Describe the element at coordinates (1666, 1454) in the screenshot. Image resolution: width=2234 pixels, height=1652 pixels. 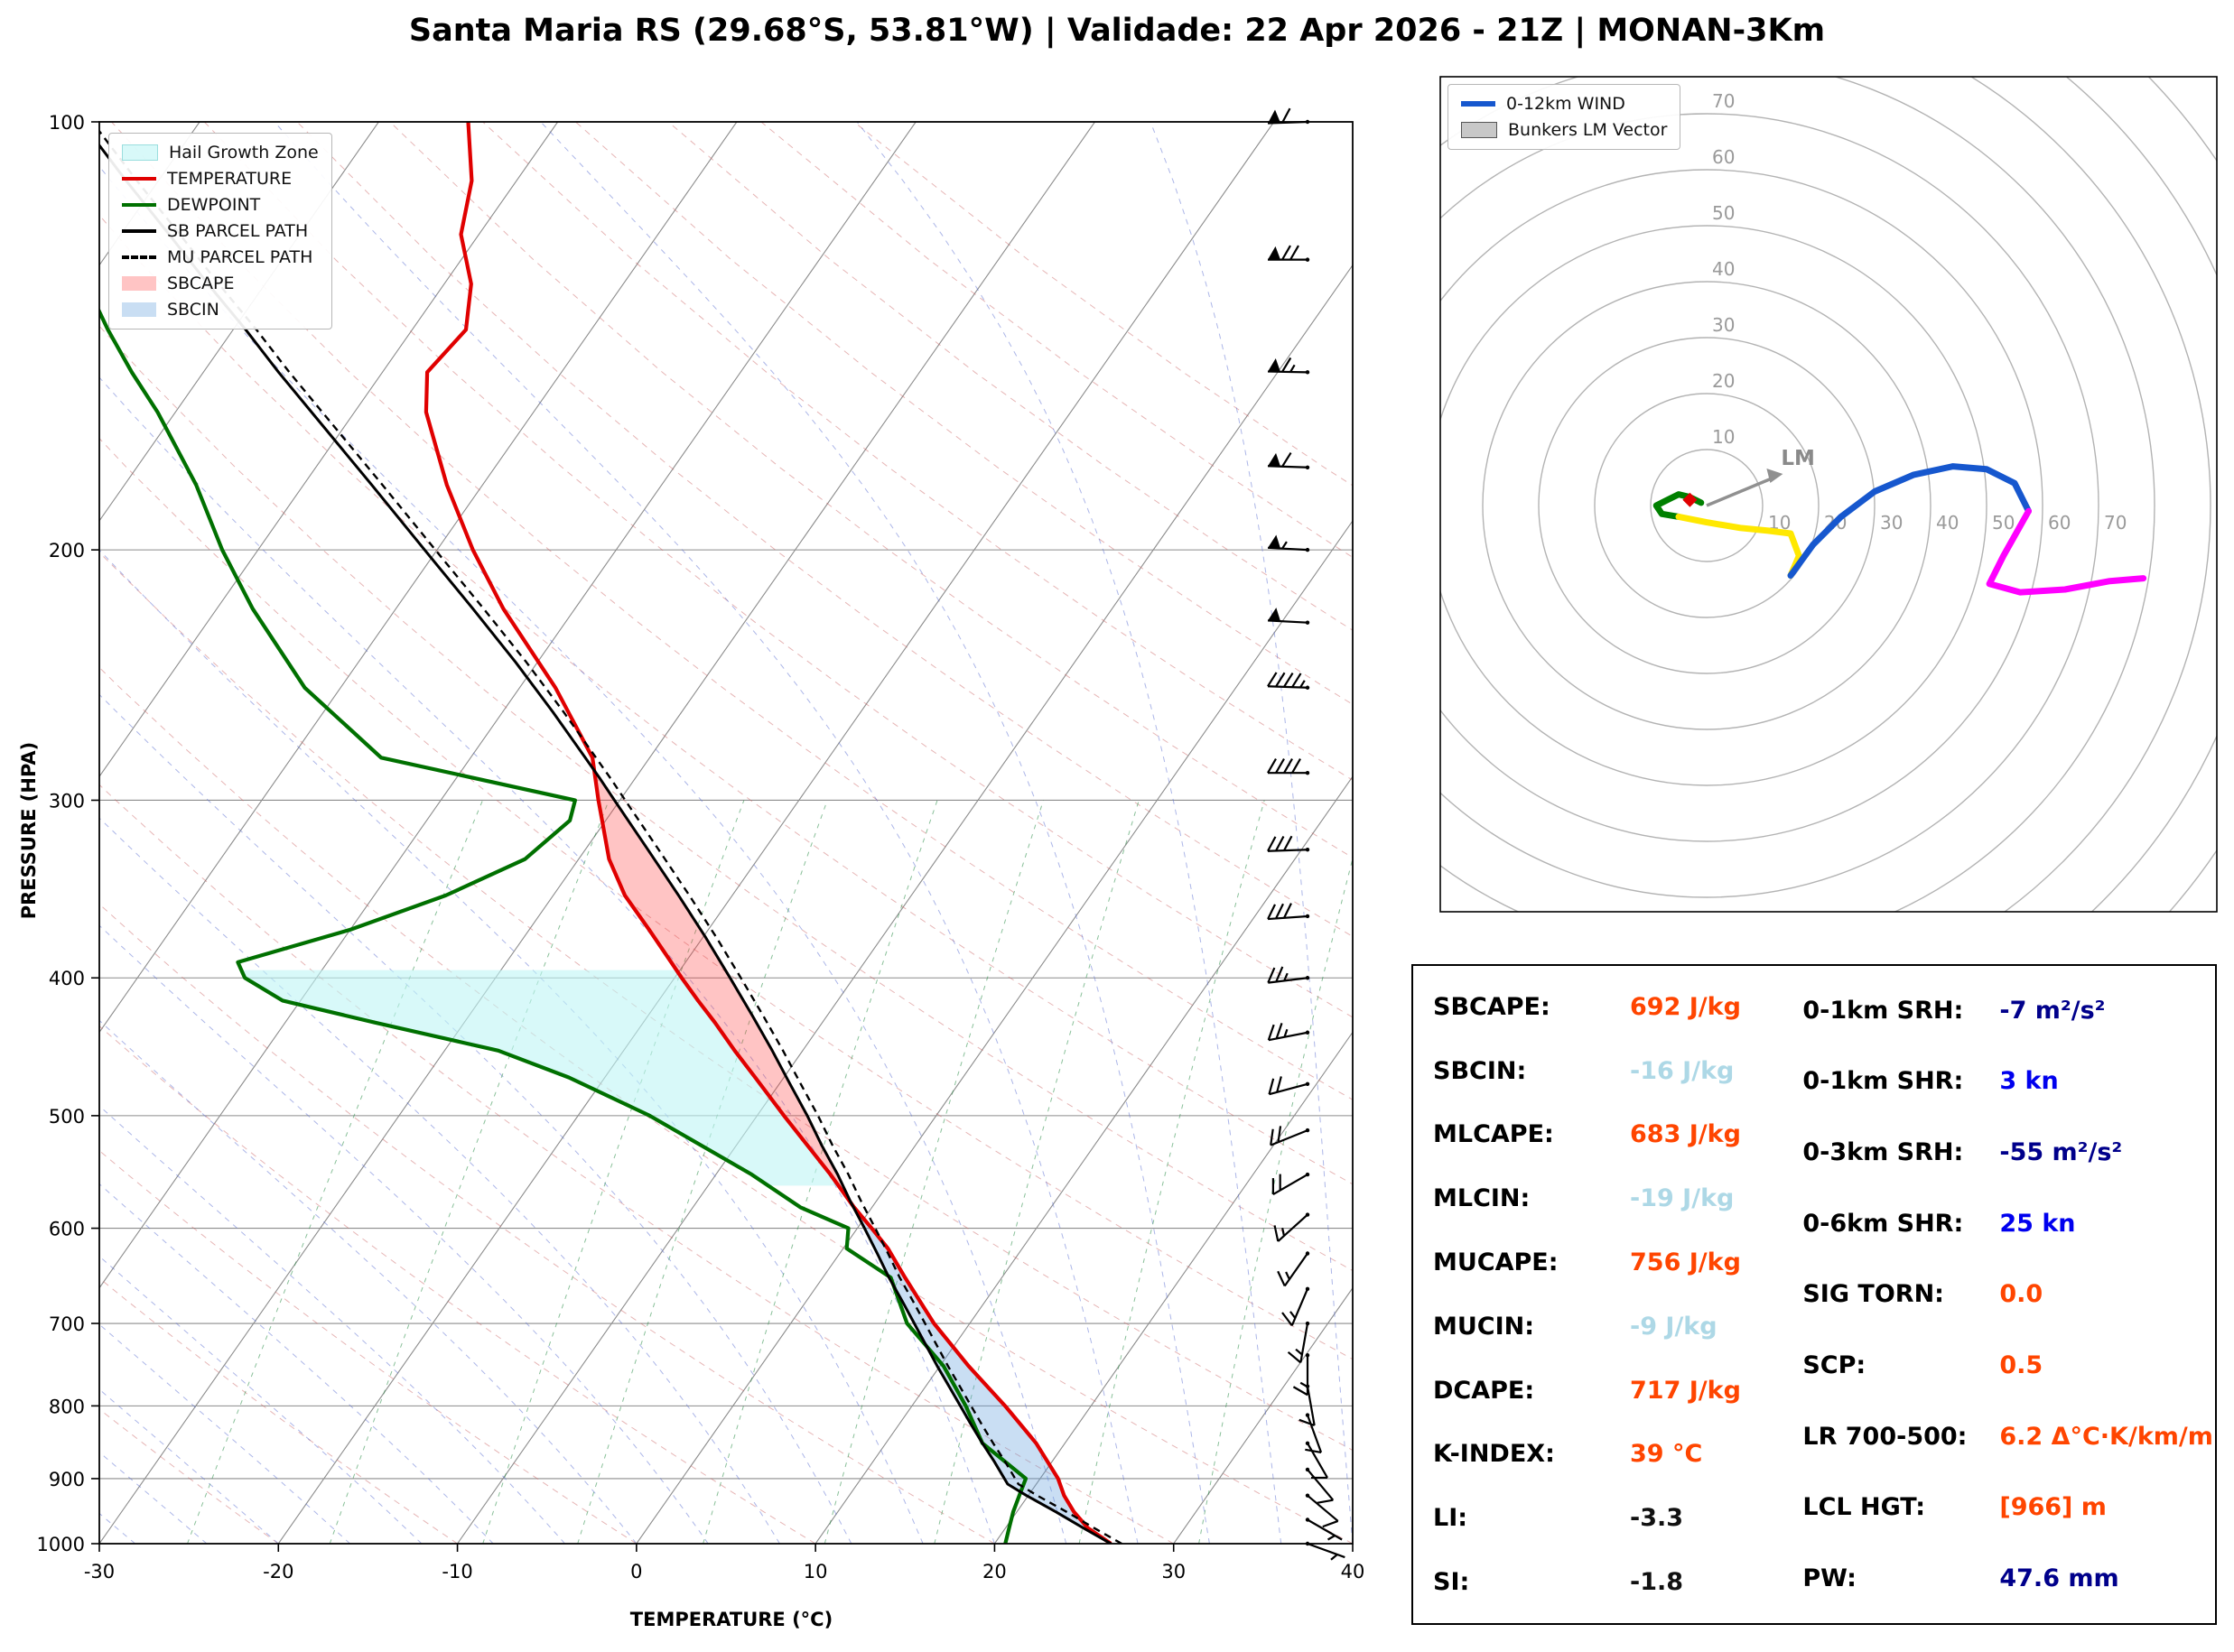
I see `metric-value: 39 °C` at that location.